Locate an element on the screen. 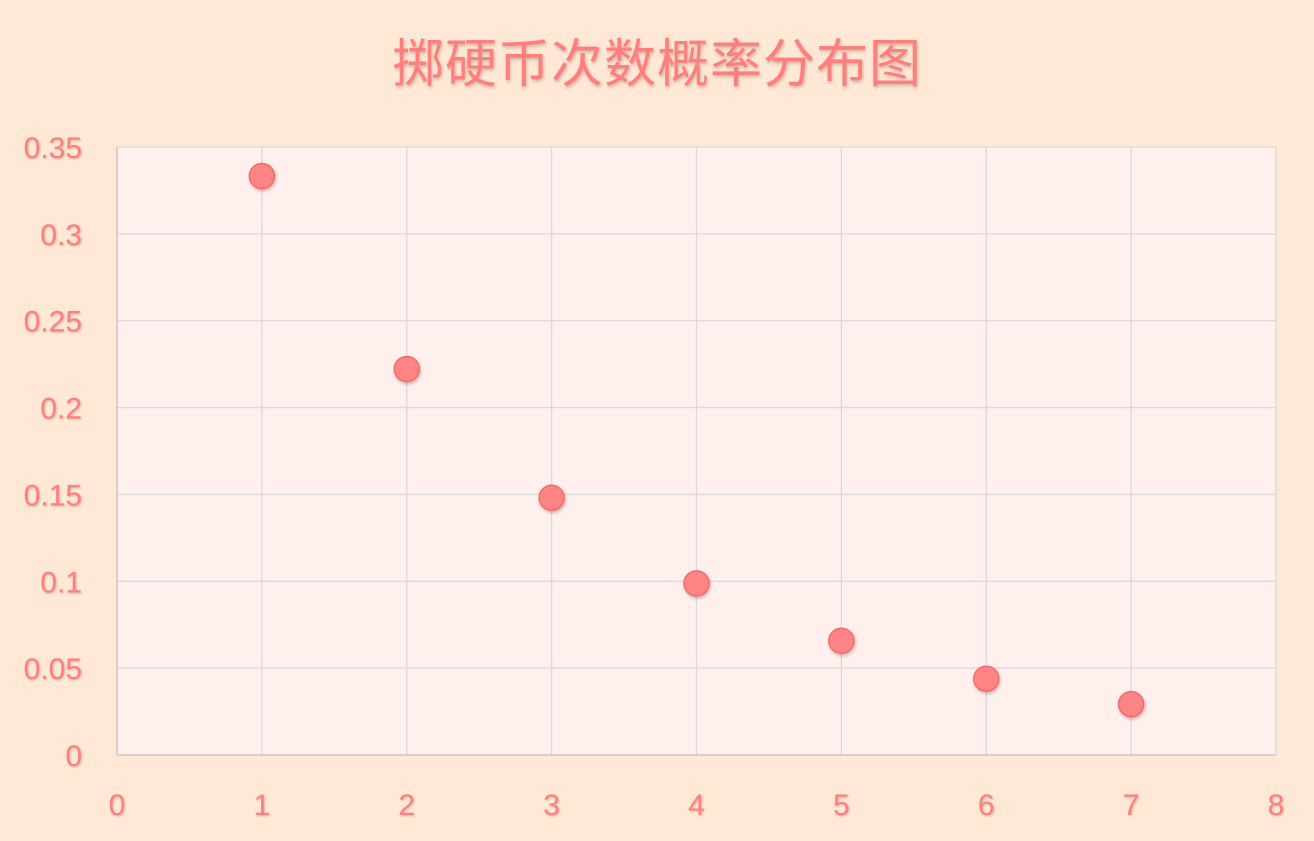 The height and width of the screenshot is (841, 1314). x-tick-label: 1 is located at coordinates (262, 805).